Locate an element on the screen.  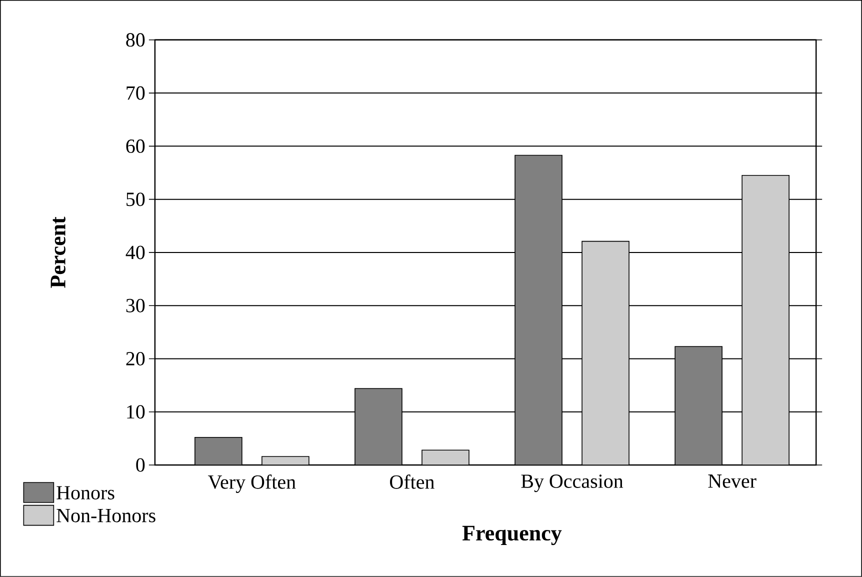
legend-label: Honors is located at coordinates (85, 493).